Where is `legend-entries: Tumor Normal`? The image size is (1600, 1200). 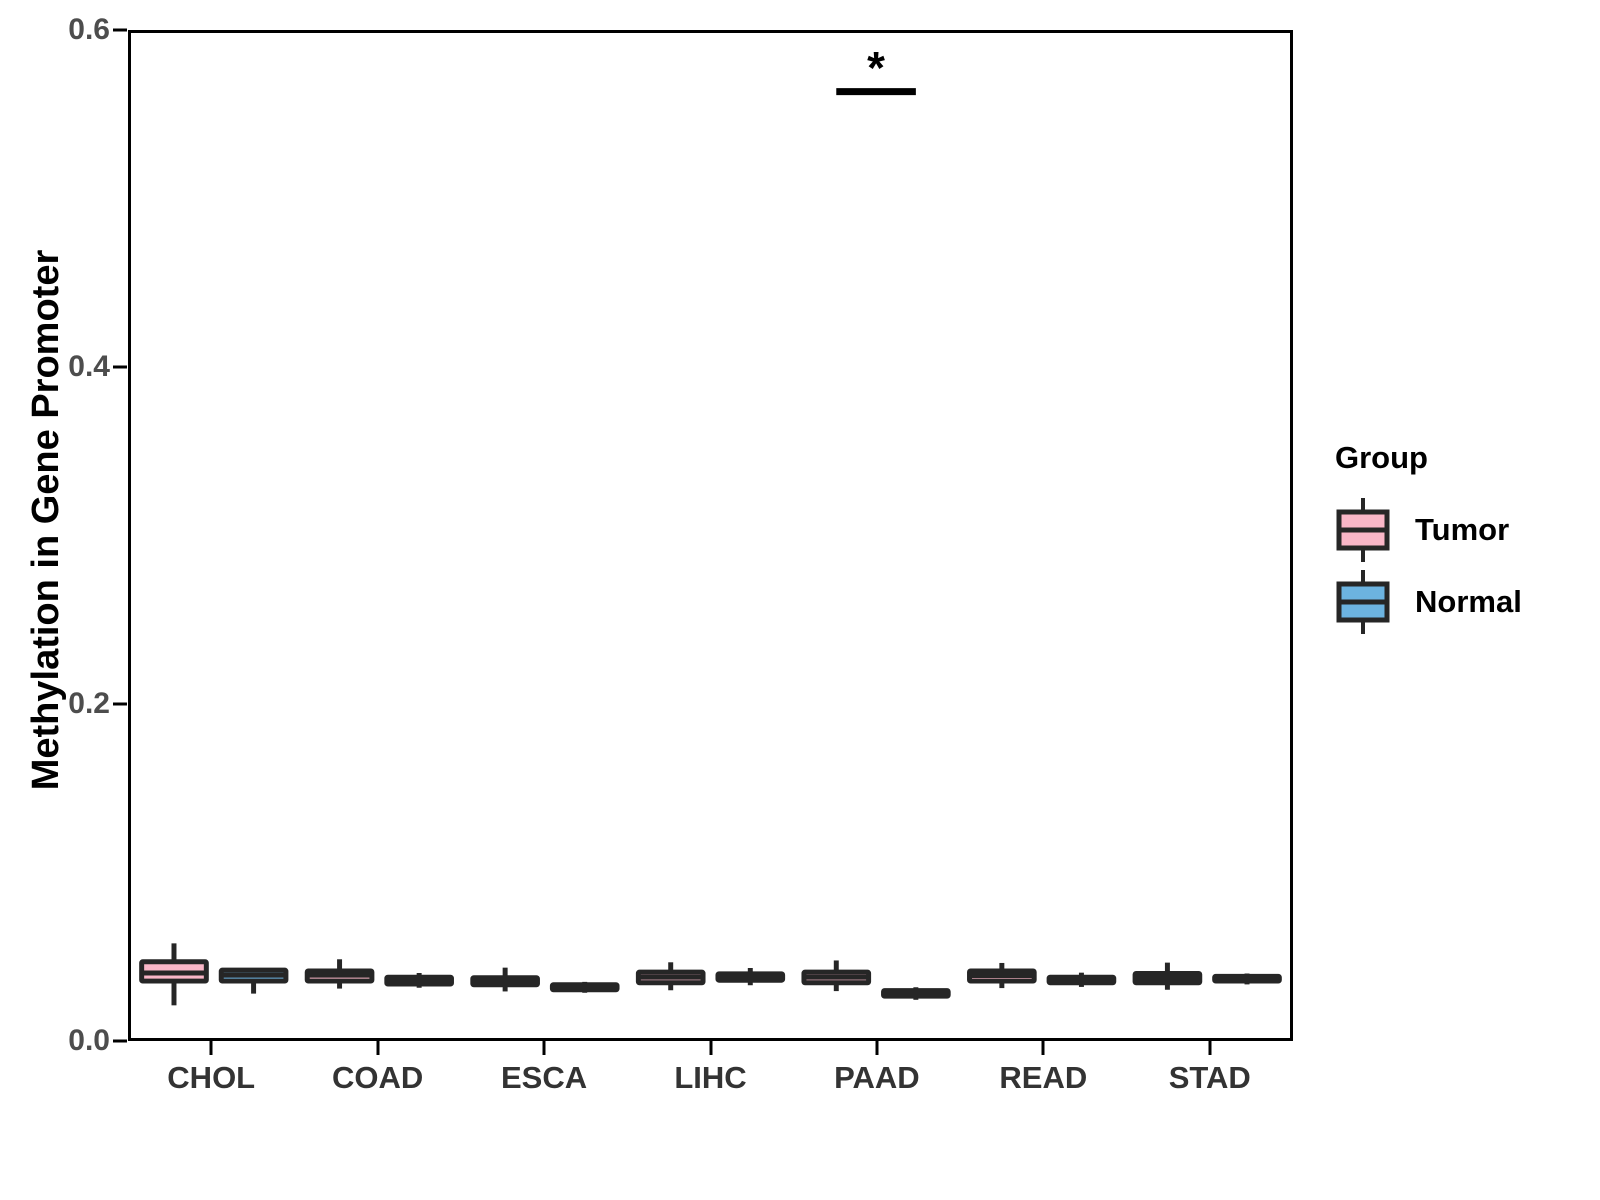 legend-entries: Tumor Normal is located at coordinates (1453, 566).